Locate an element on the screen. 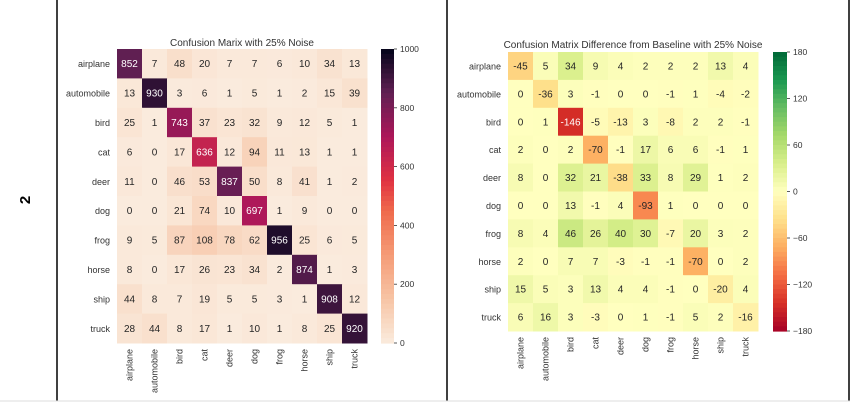  col-tick-label: horse is located at coordinates (305, 360).